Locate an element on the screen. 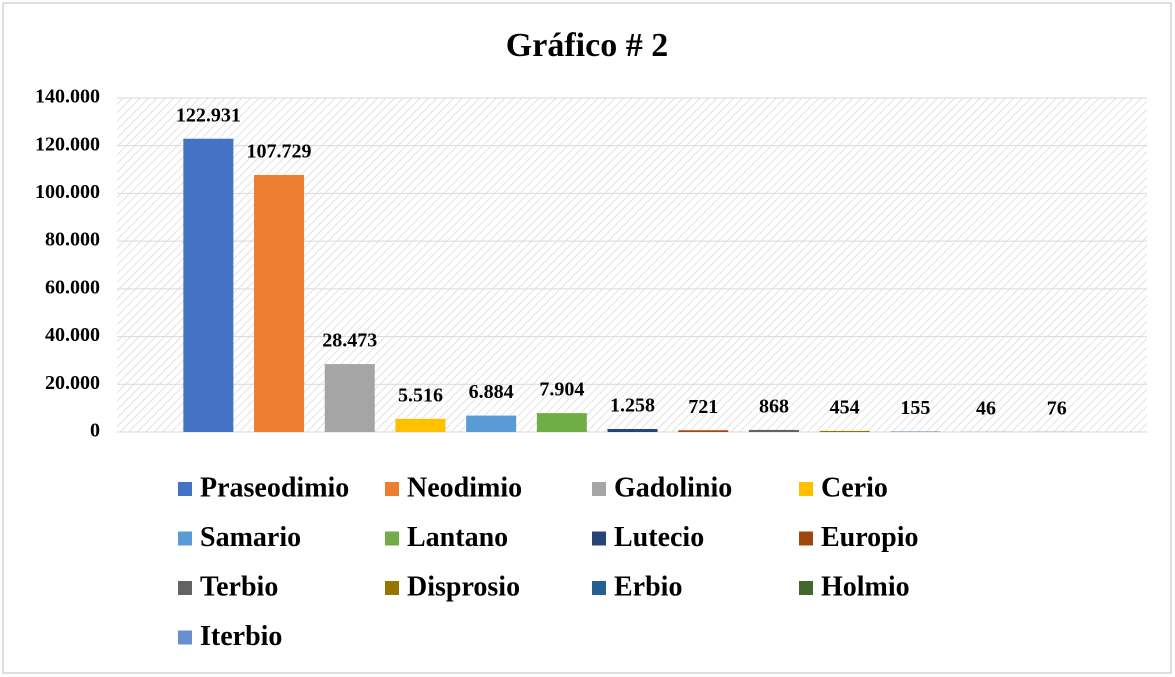 The image size is (1175, 677). data-label: 1.258 is located at coordinates (632, 406).